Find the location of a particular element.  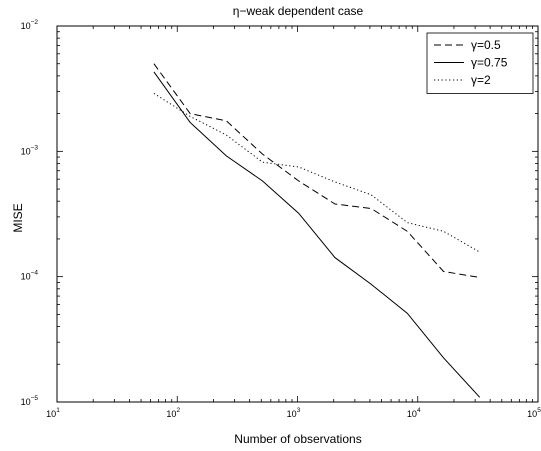

legend-label-1: γ=0.5 is located at coordinates (486, 45).